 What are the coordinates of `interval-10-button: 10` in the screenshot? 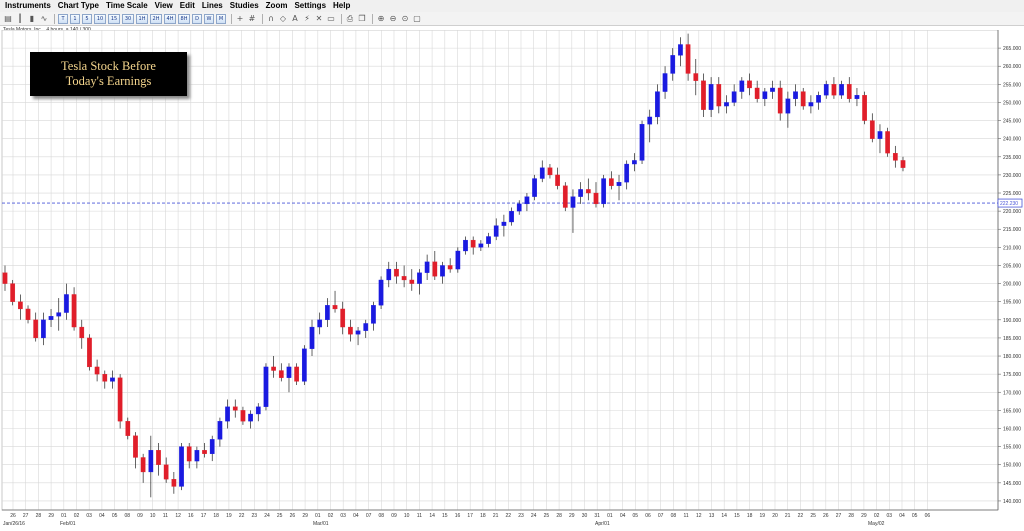 It's located at (100, 18).